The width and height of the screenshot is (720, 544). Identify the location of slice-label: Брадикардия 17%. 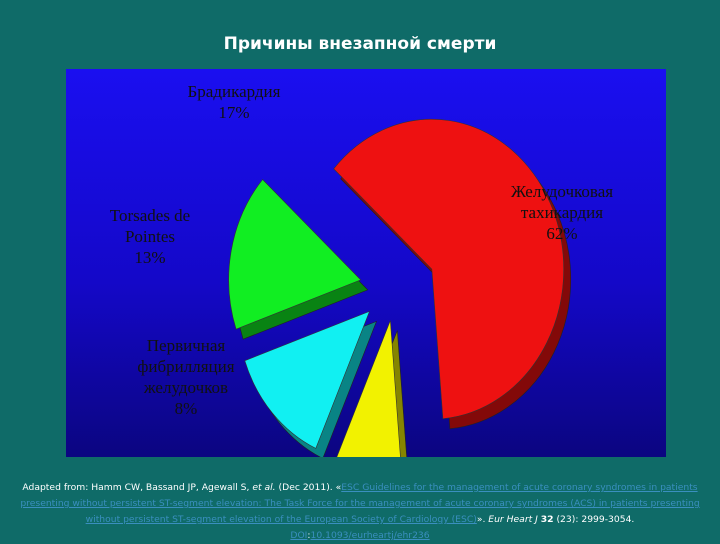
(234, 102).